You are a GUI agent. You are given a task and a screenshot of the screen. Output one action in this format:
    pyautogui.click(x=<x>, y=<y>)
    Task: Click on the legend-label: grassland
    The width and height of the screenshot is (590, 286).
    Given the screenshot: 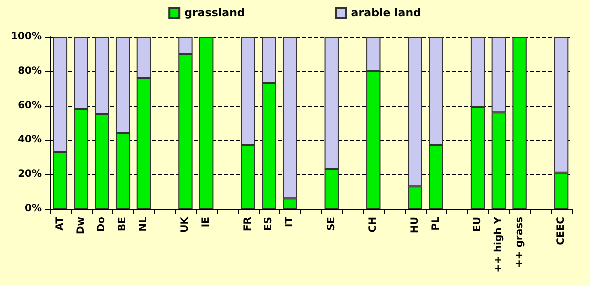 What is the action you would take?
    pyautogui.click(x=215, y=13)
    